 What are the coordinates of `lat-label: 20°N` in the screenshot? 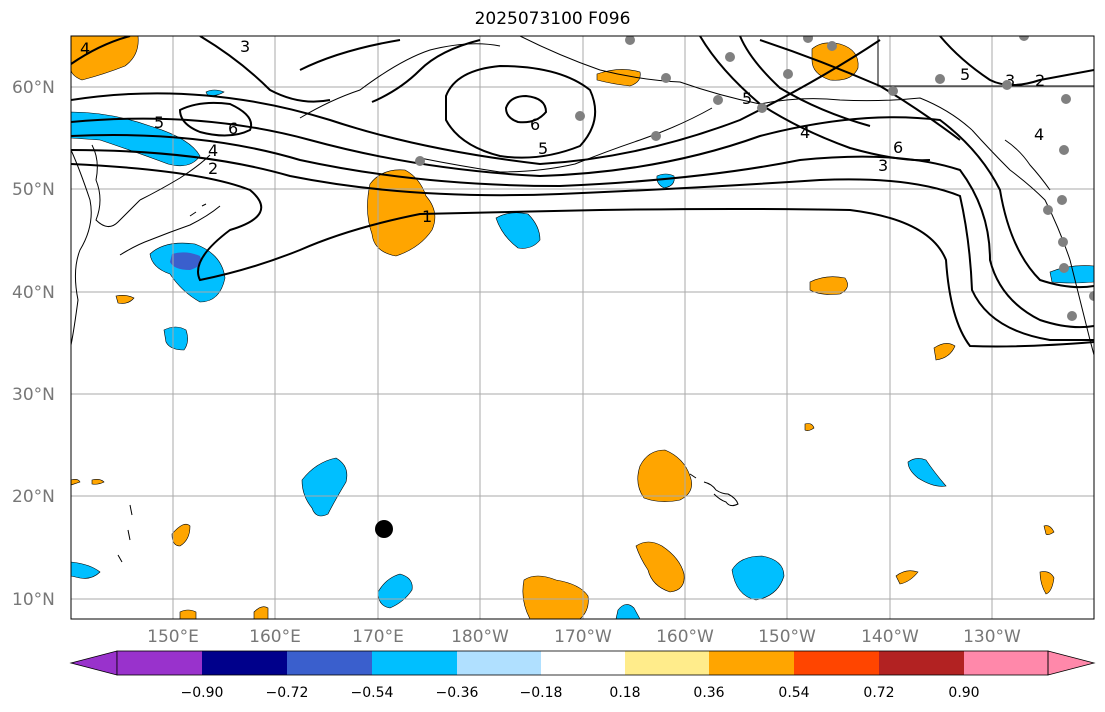 It's located at (33, 497).